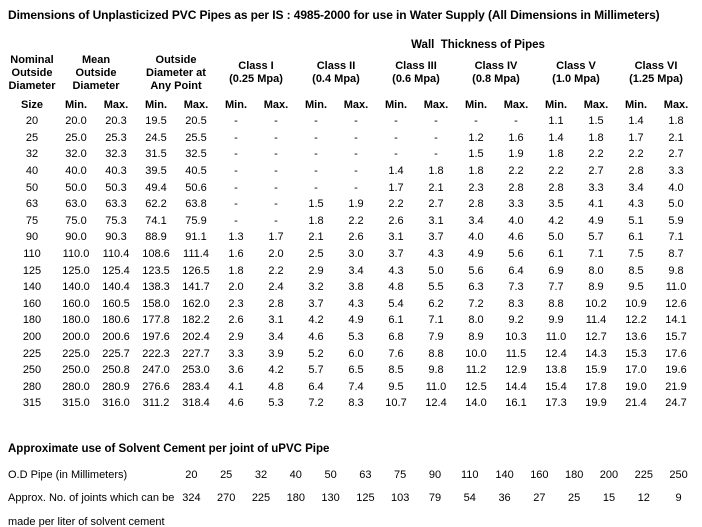 This screenshot has width=702, height=527. I want to click on value-cell: 8.8, so click(556, 303).